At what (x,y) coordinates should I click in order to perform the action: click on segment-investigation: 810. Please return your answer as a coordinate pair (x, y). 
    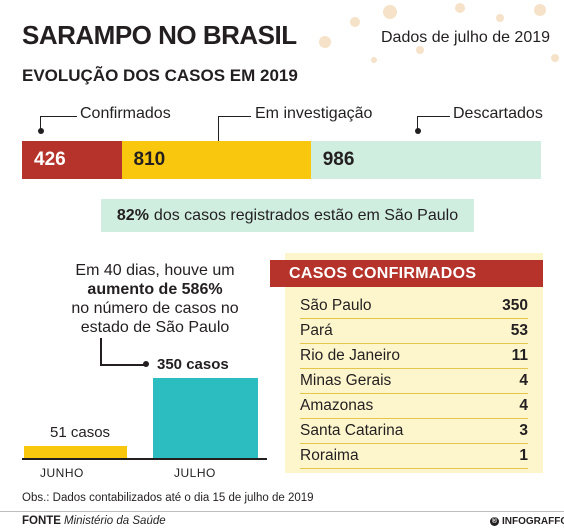
    Looking at the image, I should click on (216, 160).